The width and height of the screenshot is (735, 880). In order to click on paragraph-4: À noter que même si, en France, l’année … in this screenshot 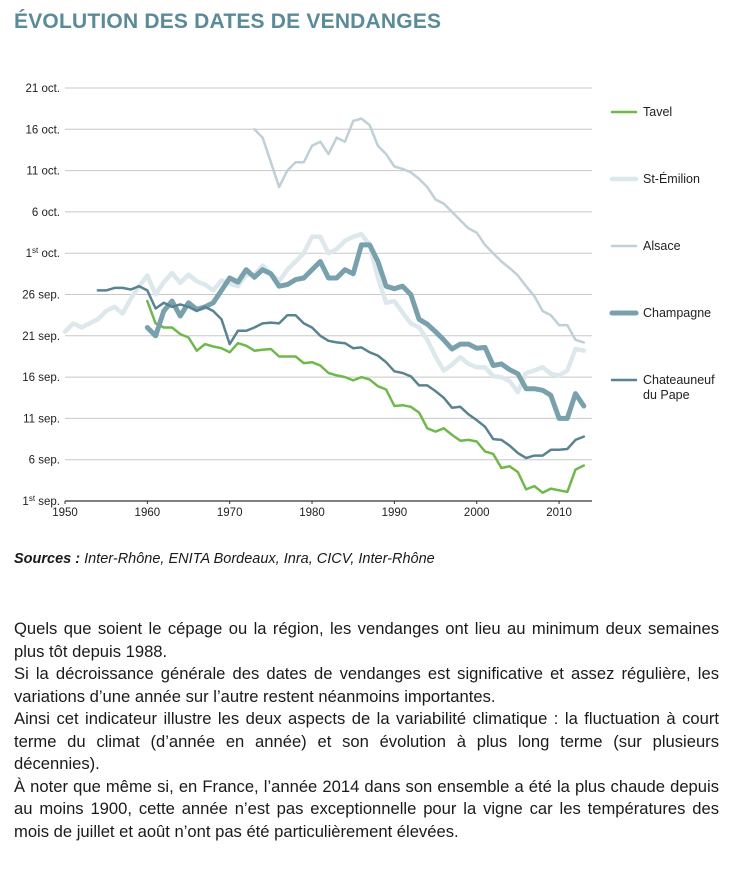, I will do `click(366, 808)`.